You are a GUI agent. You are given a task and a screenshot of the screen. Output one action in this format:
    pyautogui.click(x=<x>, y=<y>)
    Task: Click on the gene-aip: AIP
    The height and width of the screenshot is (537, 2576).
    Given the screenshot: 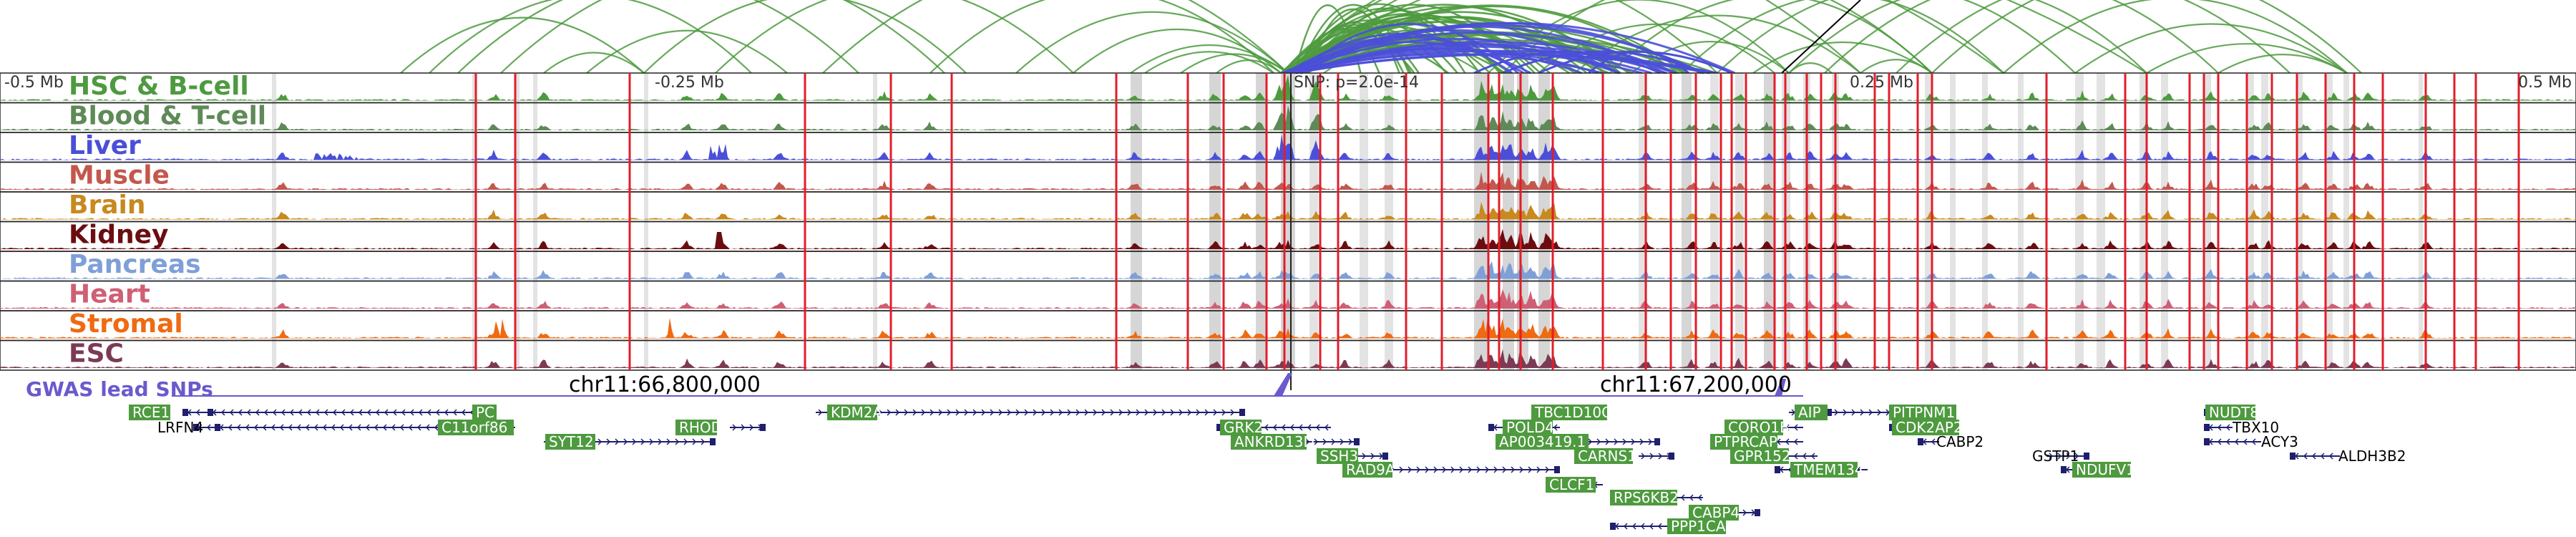 What is the action you would take?
    pyautogui.click(x=1810, y=412)
    